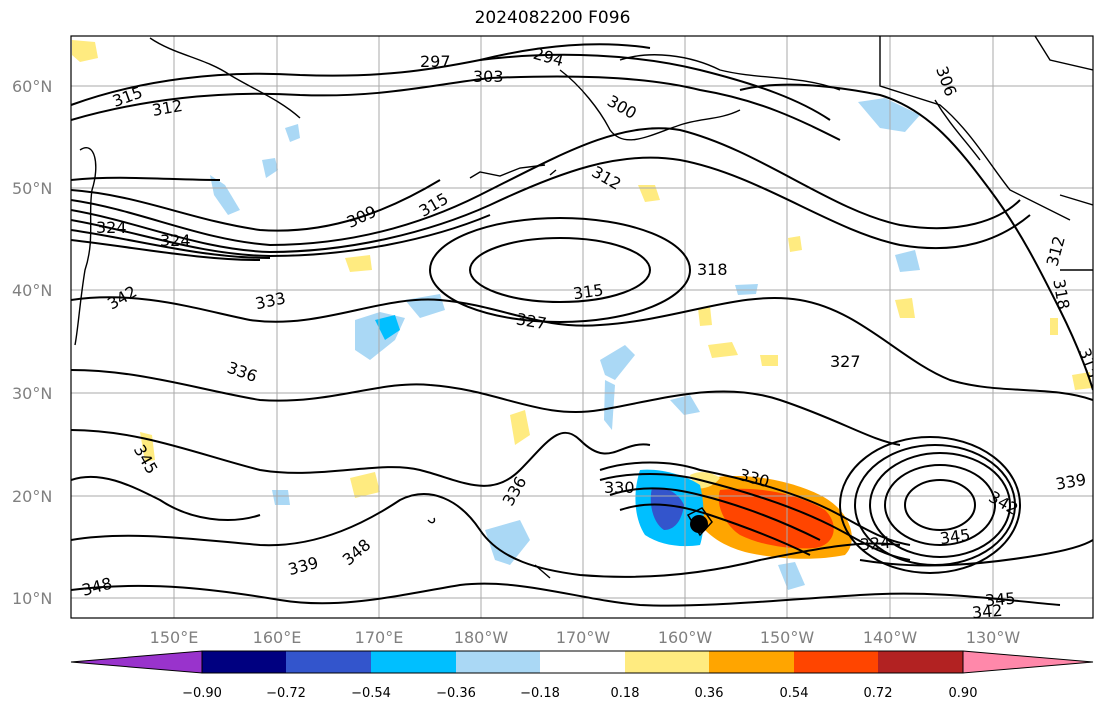  What do you see at coordinates (552, 18) in the screenshot?
I see `map-title: 2024082200 F096` at bounding box center [552, 18].